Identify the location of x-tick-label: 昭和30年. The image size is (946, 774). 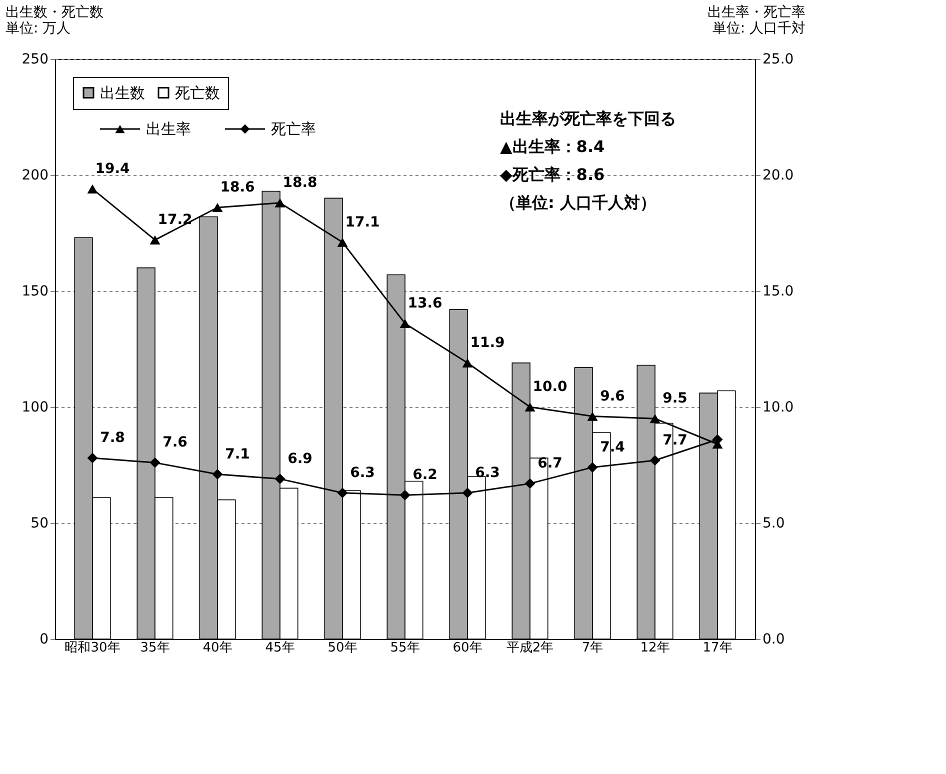
(92, 648).